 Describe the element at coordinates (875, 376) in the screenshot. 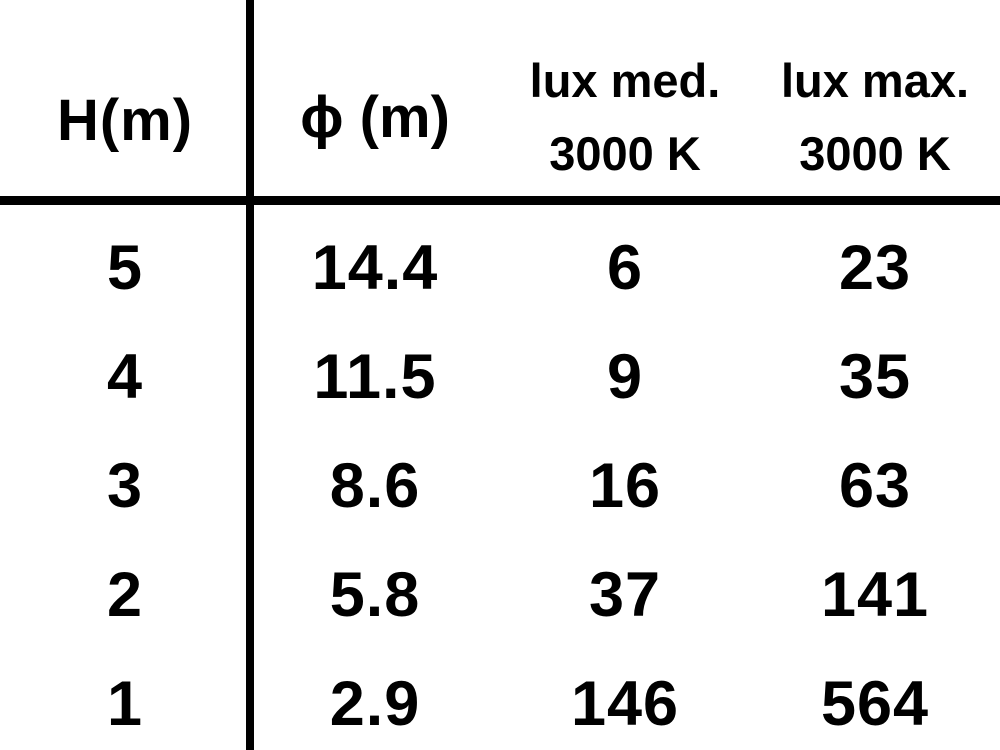

I see `cell-lux-max: 35` at that location.